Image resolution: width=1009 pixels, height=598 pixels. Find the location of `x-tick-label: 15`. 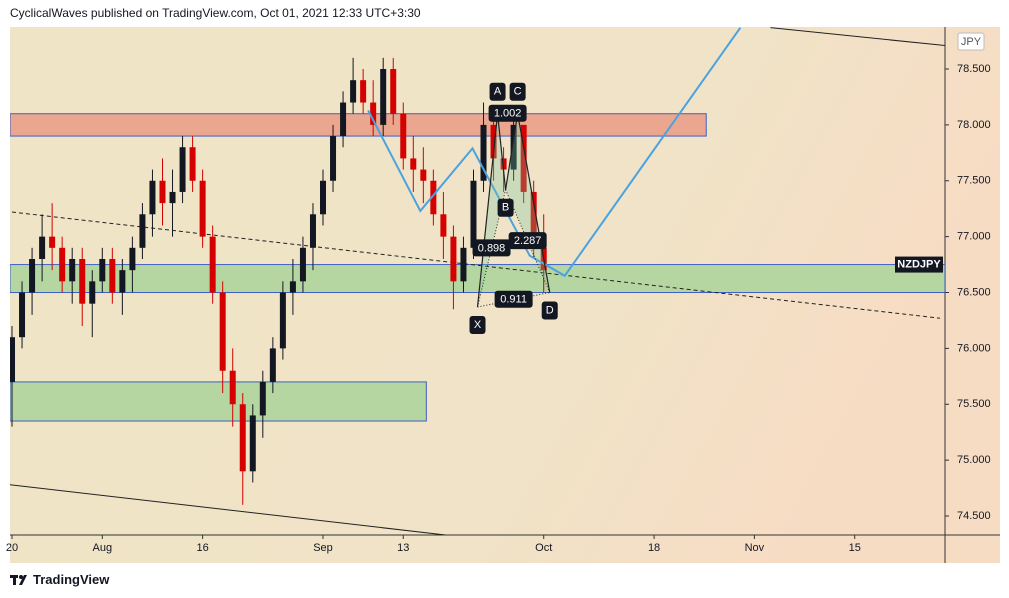

x-tick-label: 15 is located at coordinates (855, 548).